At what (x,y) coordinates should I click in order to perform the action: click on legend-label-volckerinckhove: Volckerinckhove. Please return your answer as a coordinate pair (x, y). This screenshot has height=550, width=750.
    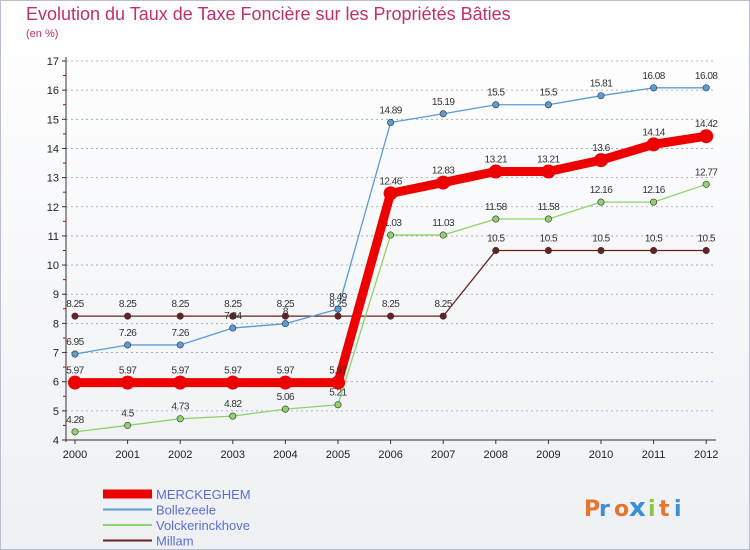
    Looking at the image, I should click on (203, 525).